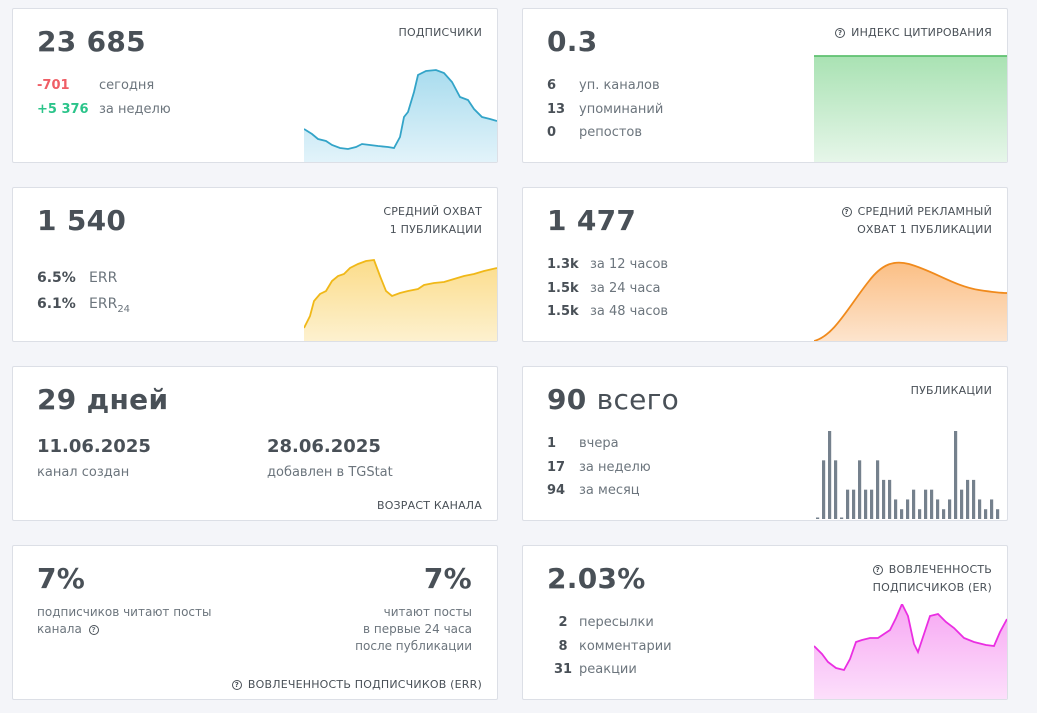 This screenshot has height=713, width=1037. What do you see at coordinates (583, 443) in the screenshot?
I see `publications-row: 1 вчера` at bounding box center [583, 443].